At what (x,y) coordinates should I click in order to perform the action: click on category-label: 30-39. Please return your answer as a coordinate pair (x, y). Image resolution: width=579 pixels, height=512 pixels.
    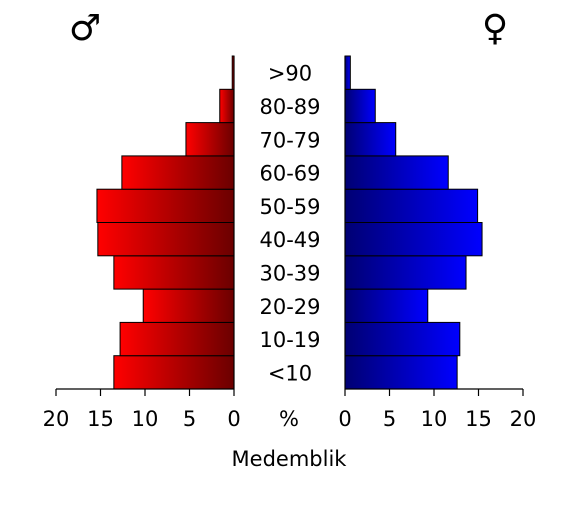
    Looking at the image, I should click on (289, 273).